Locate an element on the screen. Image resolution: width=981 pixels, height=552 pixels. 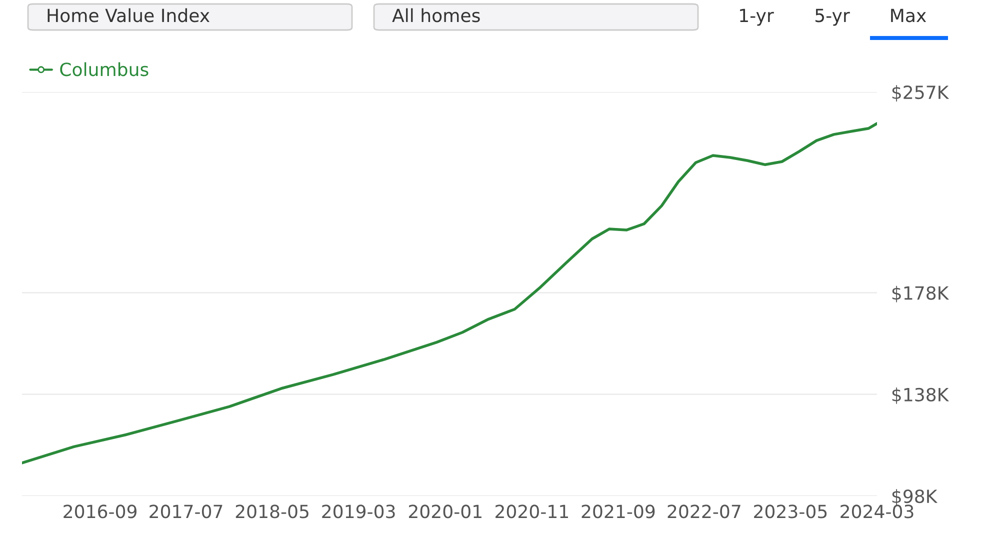
x-tick-label: 2021-09 is located at coordinates (618, 511).